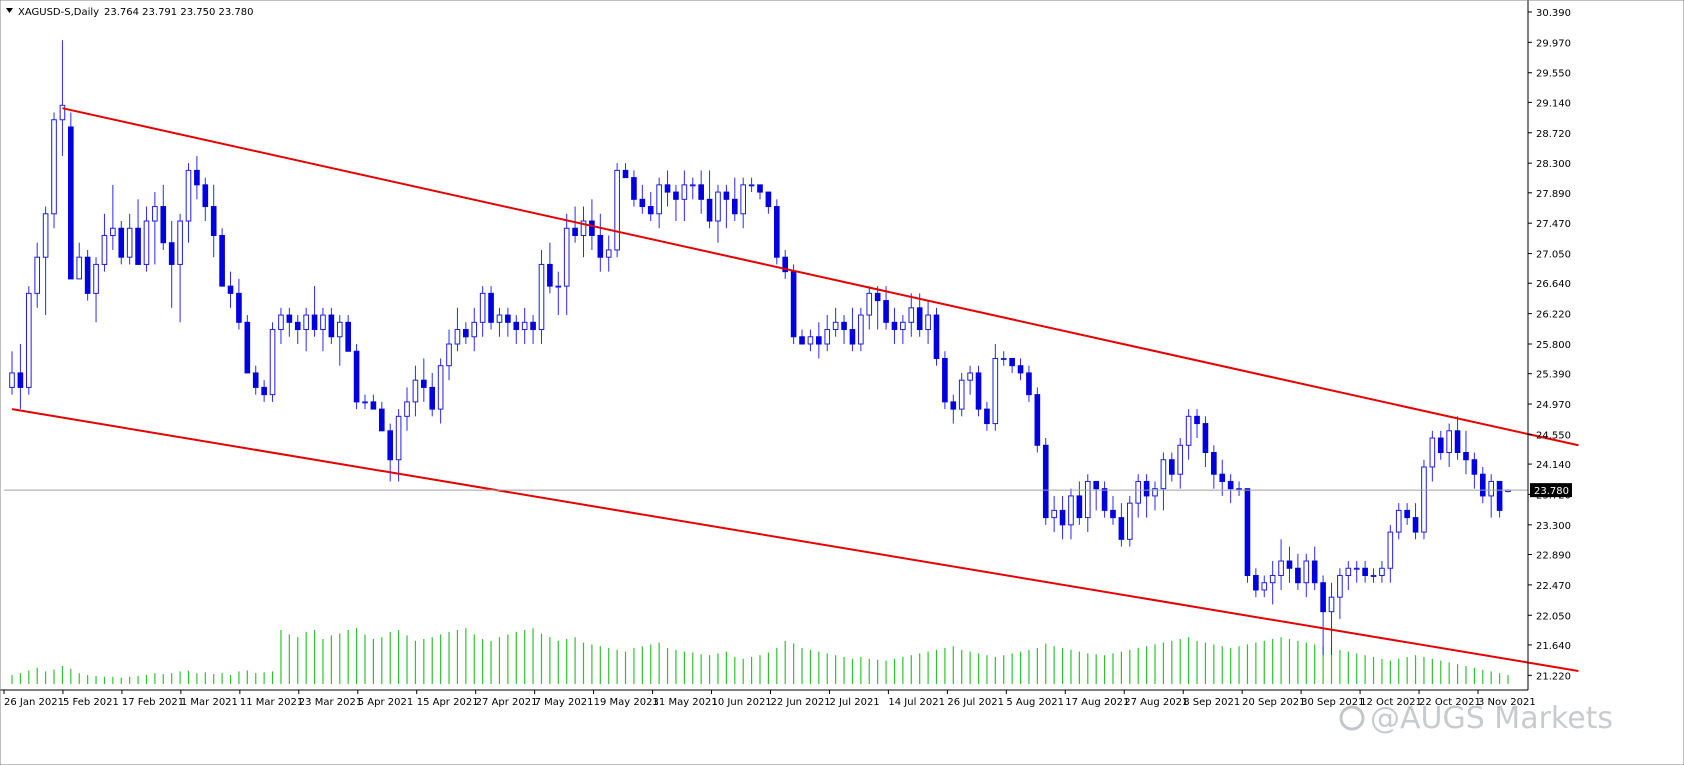 This screenshot has height=765, width=1684. I want to click on price-tick-label: 24.970, so click(1553, 405).